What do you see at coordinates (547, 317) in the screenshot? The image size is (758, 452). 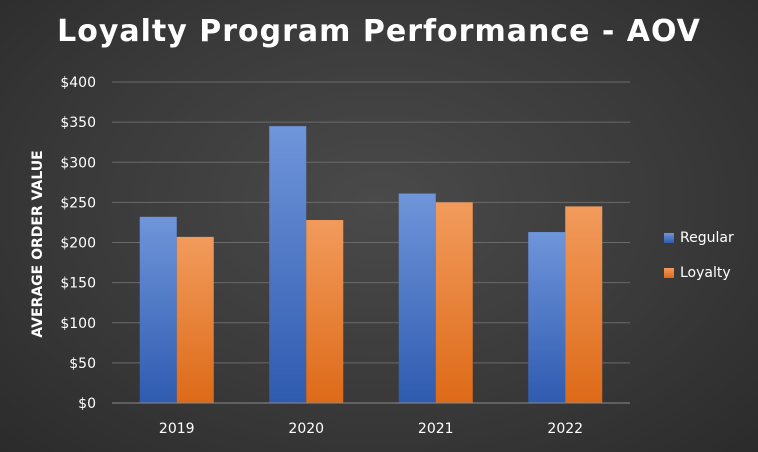 I see `bar-regular-2022` at bounding box center [547, 317].